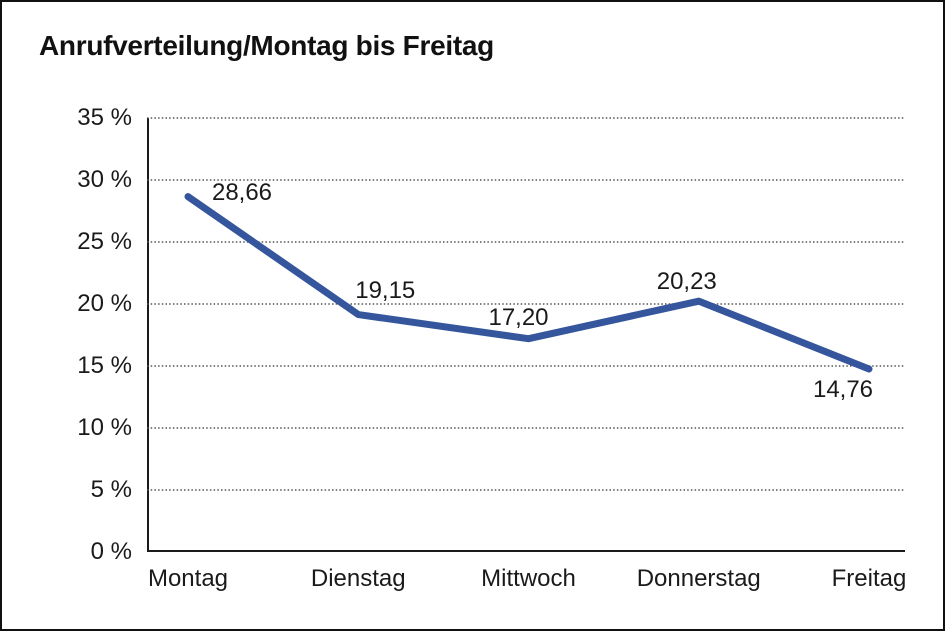 This screenshot has height=631, width=945. Describe the element at coordinates (104, 303) in the screenshot. I see `y-tick-label: 20 %` at that location.